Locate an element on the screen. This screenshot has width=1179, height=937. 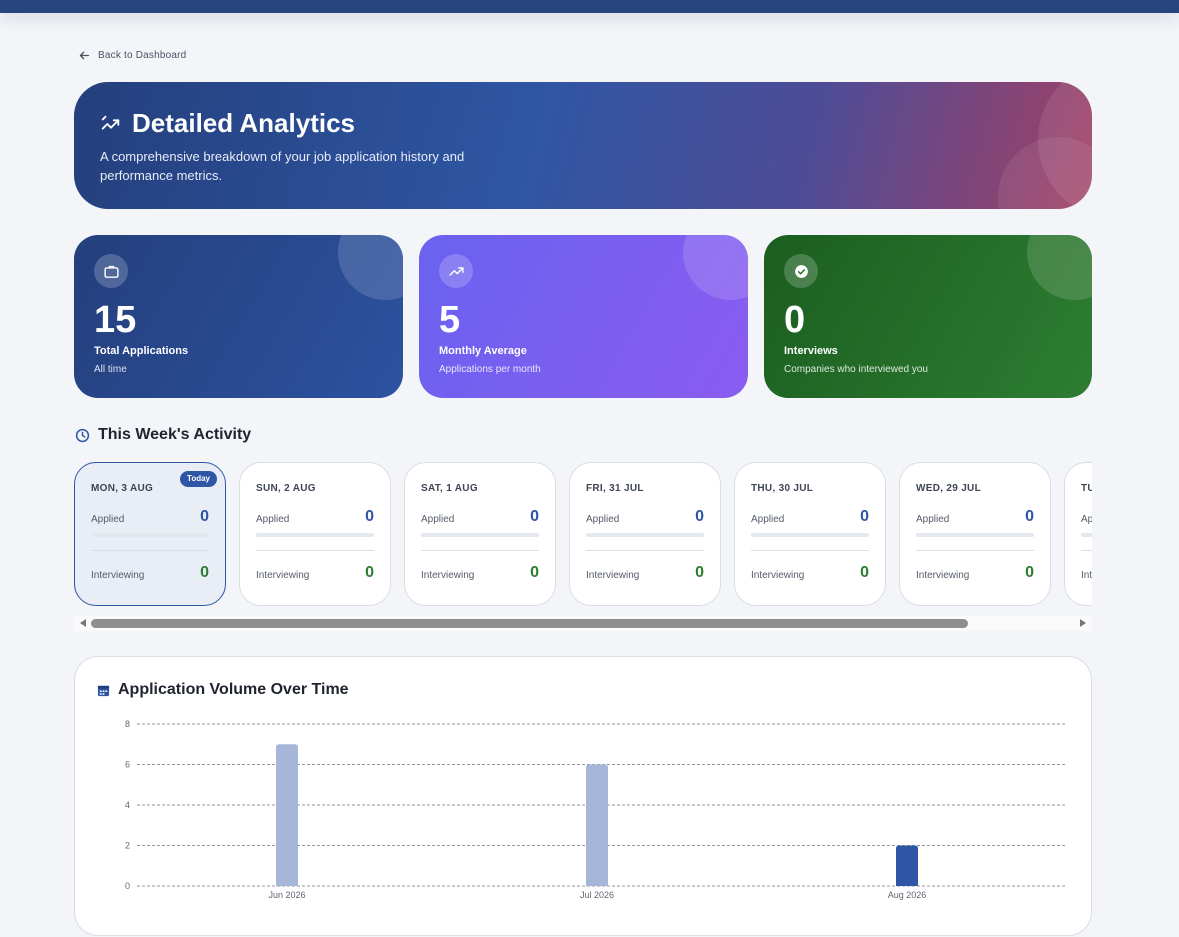
day-card: SUN, 2 AUG Applied 0 Interviewing 0 is located at coordinates (315, 534).